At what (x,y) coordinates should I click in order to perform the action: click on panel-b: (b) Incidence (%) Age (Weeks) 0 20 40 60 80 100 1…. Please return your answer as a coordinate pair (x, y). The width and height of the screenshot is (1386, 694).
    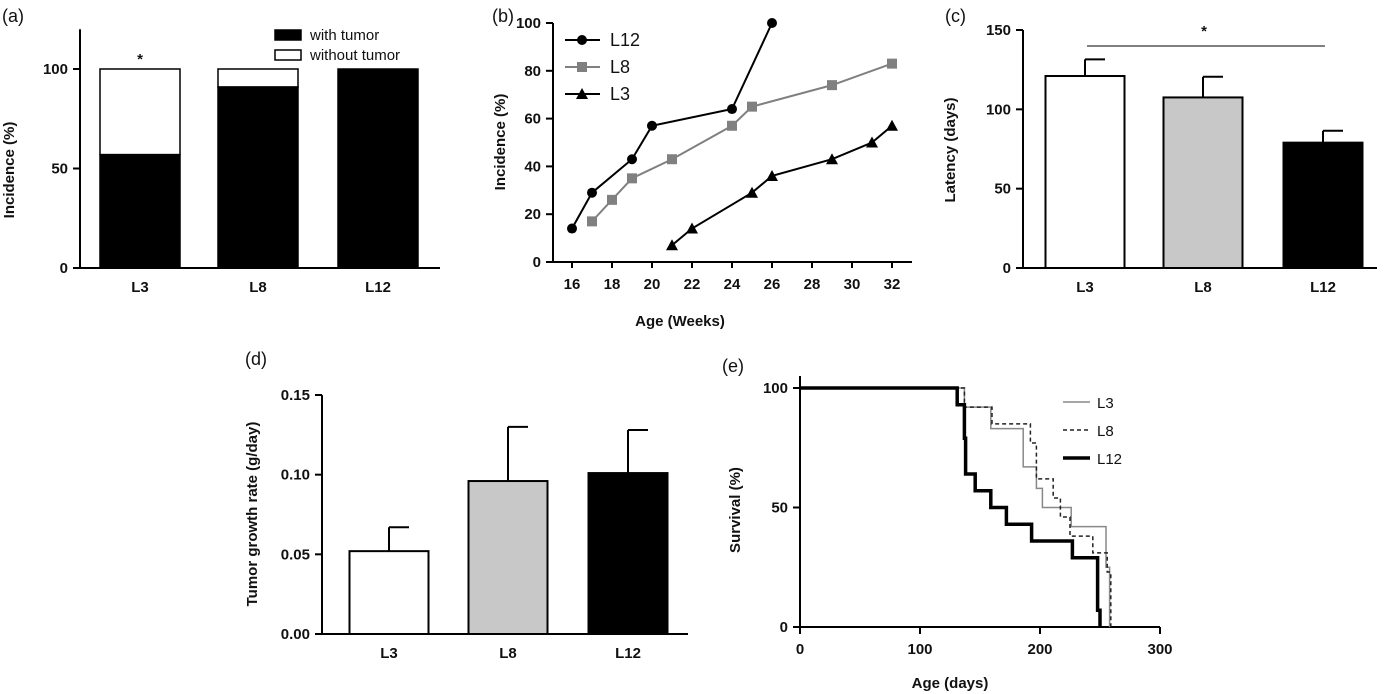
    Looking at the image, I should click on (702, 168).